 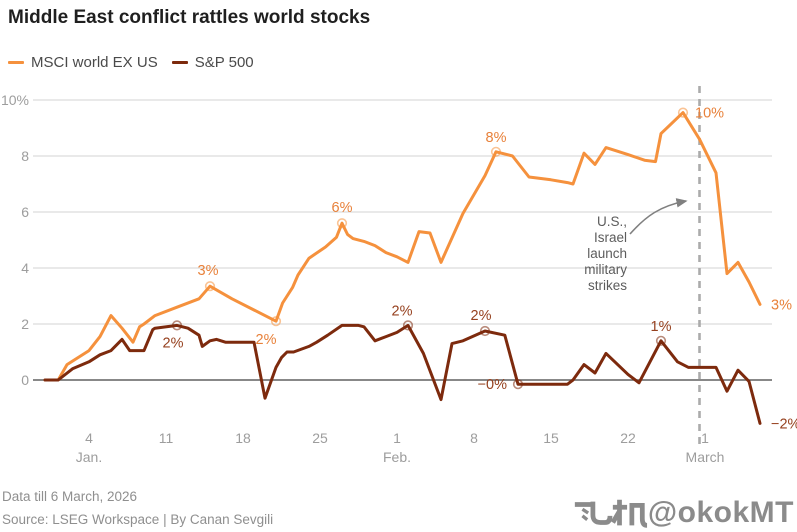 I want to click on y-tick-label: 10%, so click(x=15, y=100).